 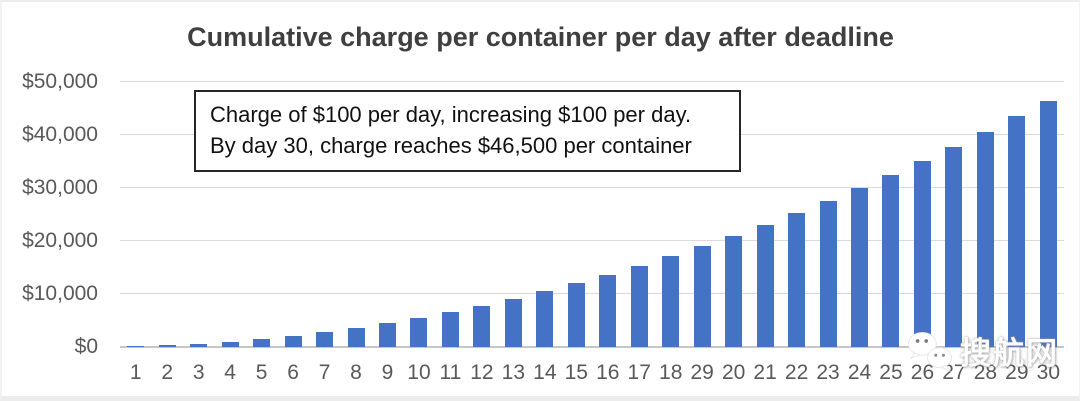 What do you see at coordinates (293, 372) in the screenshot?
I see `x-tick-label: 6` at bounding box center [293, 372].